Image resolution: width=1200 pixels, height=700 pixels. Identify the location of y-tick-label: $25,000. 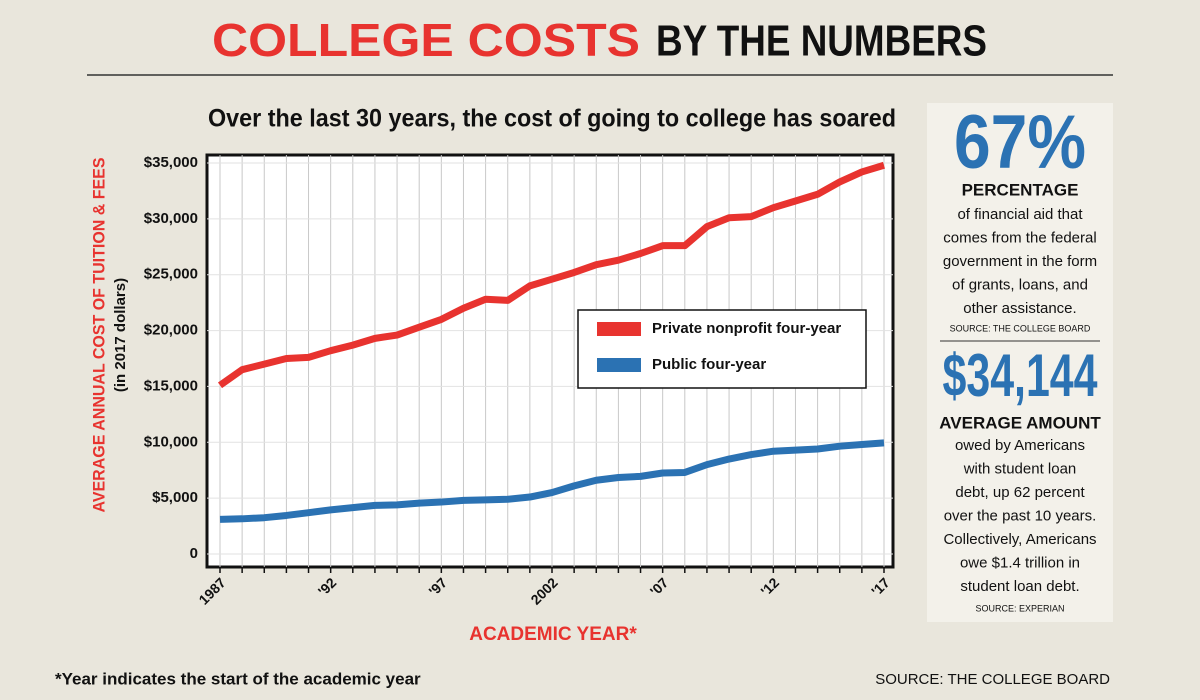
(171, 274).